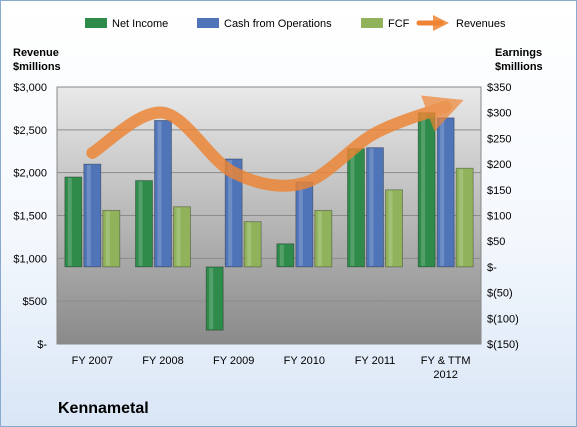 This screenshot has width=577, height=427. Describe the element at coordinates (35, 302) in the screenshot. I see `left-tick-label: $500` at that location.